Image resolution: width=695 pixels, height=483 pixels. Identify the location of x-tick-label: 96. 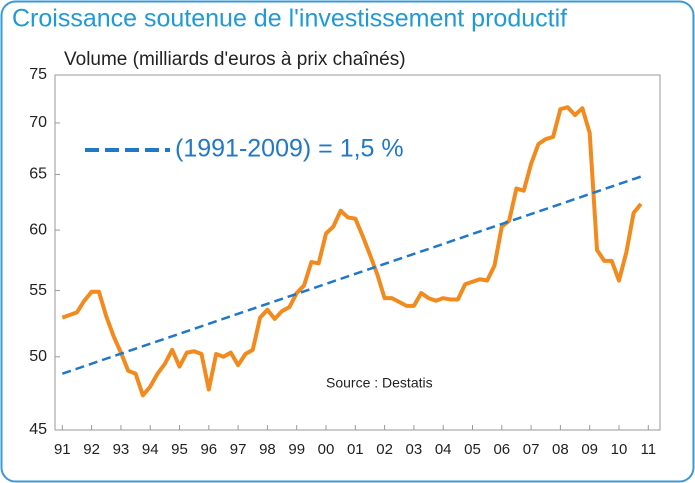
(208, 449).